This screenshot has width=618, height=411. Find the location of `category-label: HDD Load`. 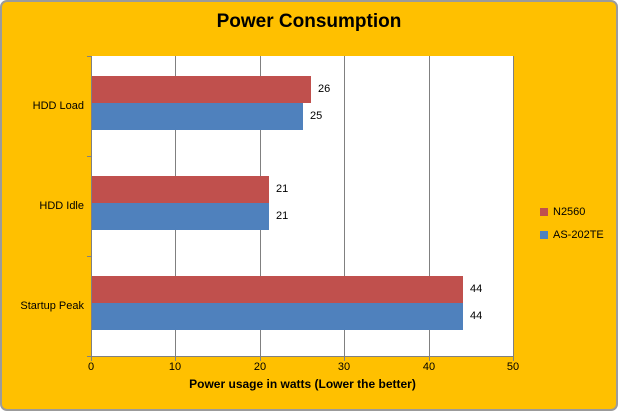

category-label: HDD Load is located at coordinates (58, 106).